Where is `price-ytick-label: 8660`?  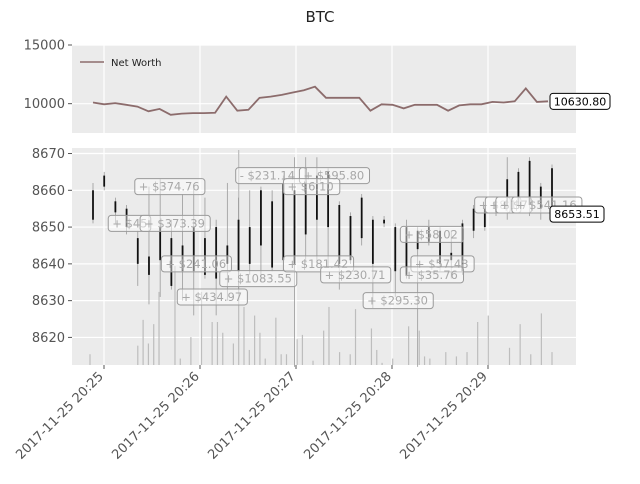
price-ytick-label: 8660 is located at coordinates (48, 191).